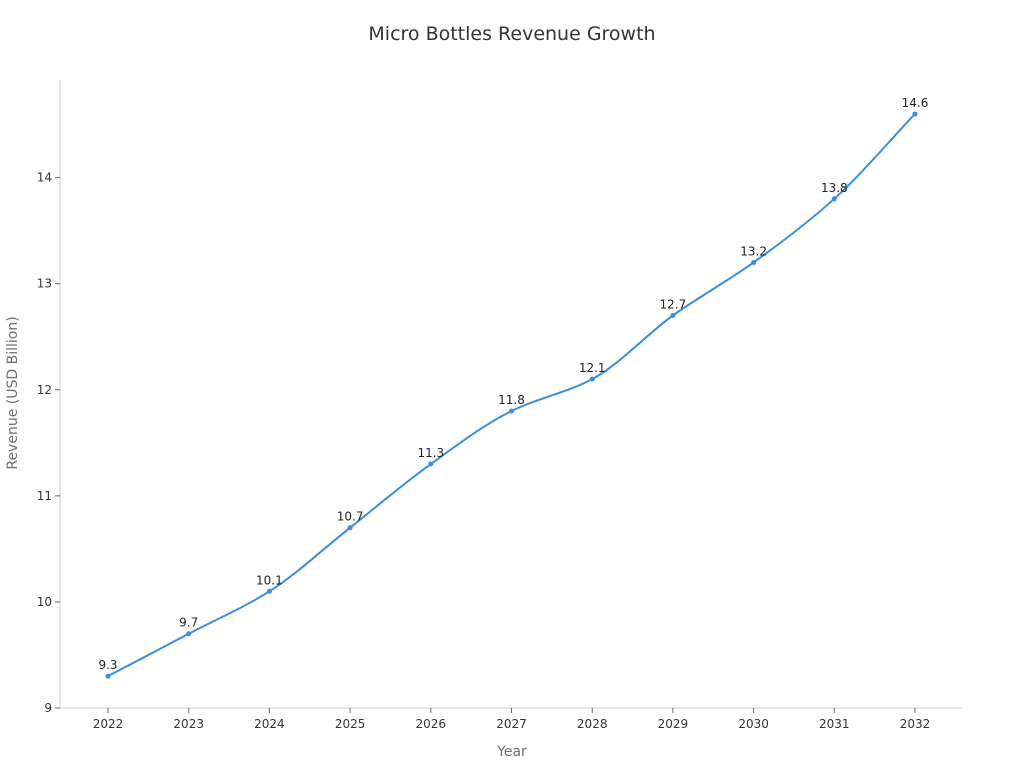  I want to click on x-tick-label: 2024, so click(269, 724).